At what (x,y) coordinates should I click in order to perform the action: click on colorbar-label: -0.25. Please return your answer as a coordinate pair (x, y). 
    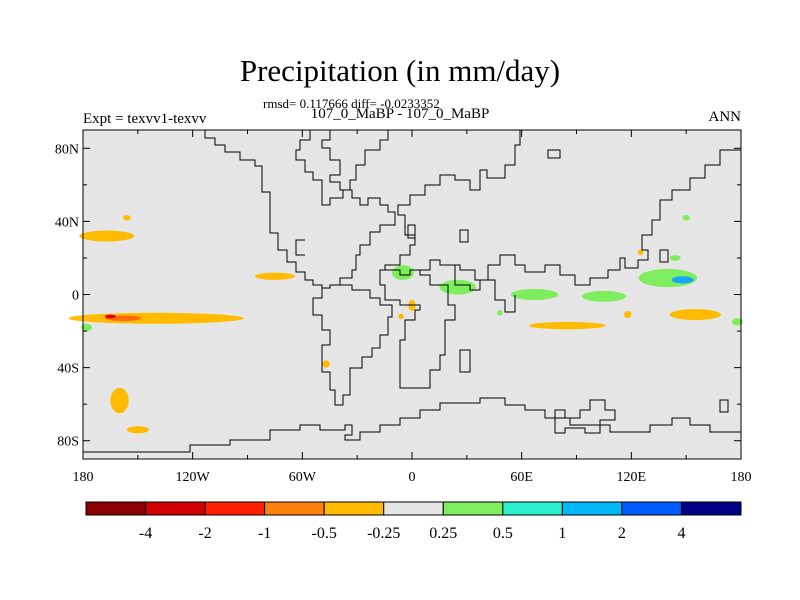
    Looking at the image, I should click on (383, 533).